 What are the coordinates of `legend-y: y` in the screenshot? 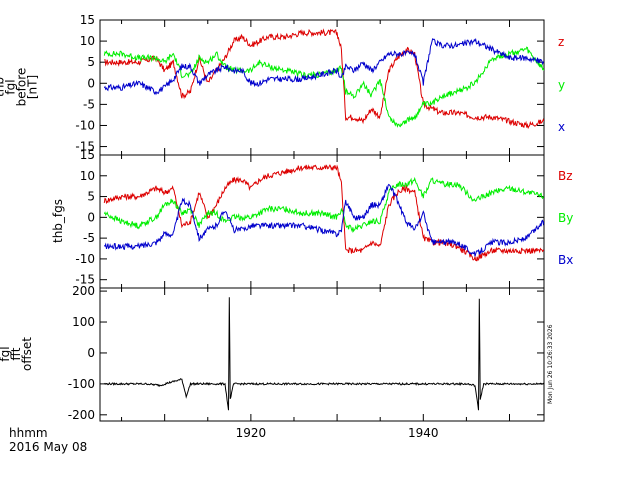 It's located at (561, 85).